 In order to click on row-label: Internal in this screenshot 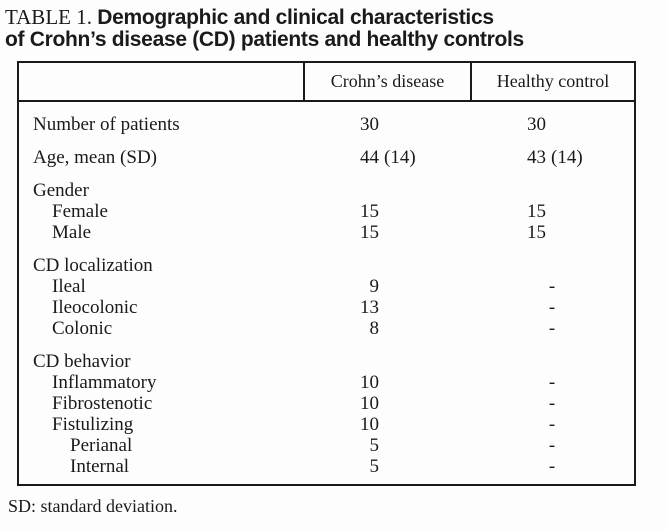, I will do `click(100, 466)`.